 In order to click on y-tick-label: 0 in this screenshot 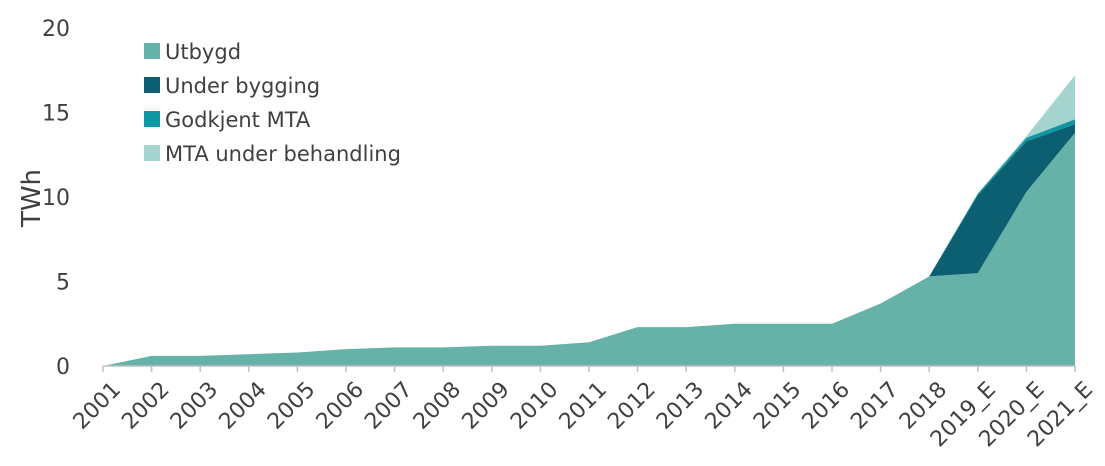, I will do `click(63, 367)`.